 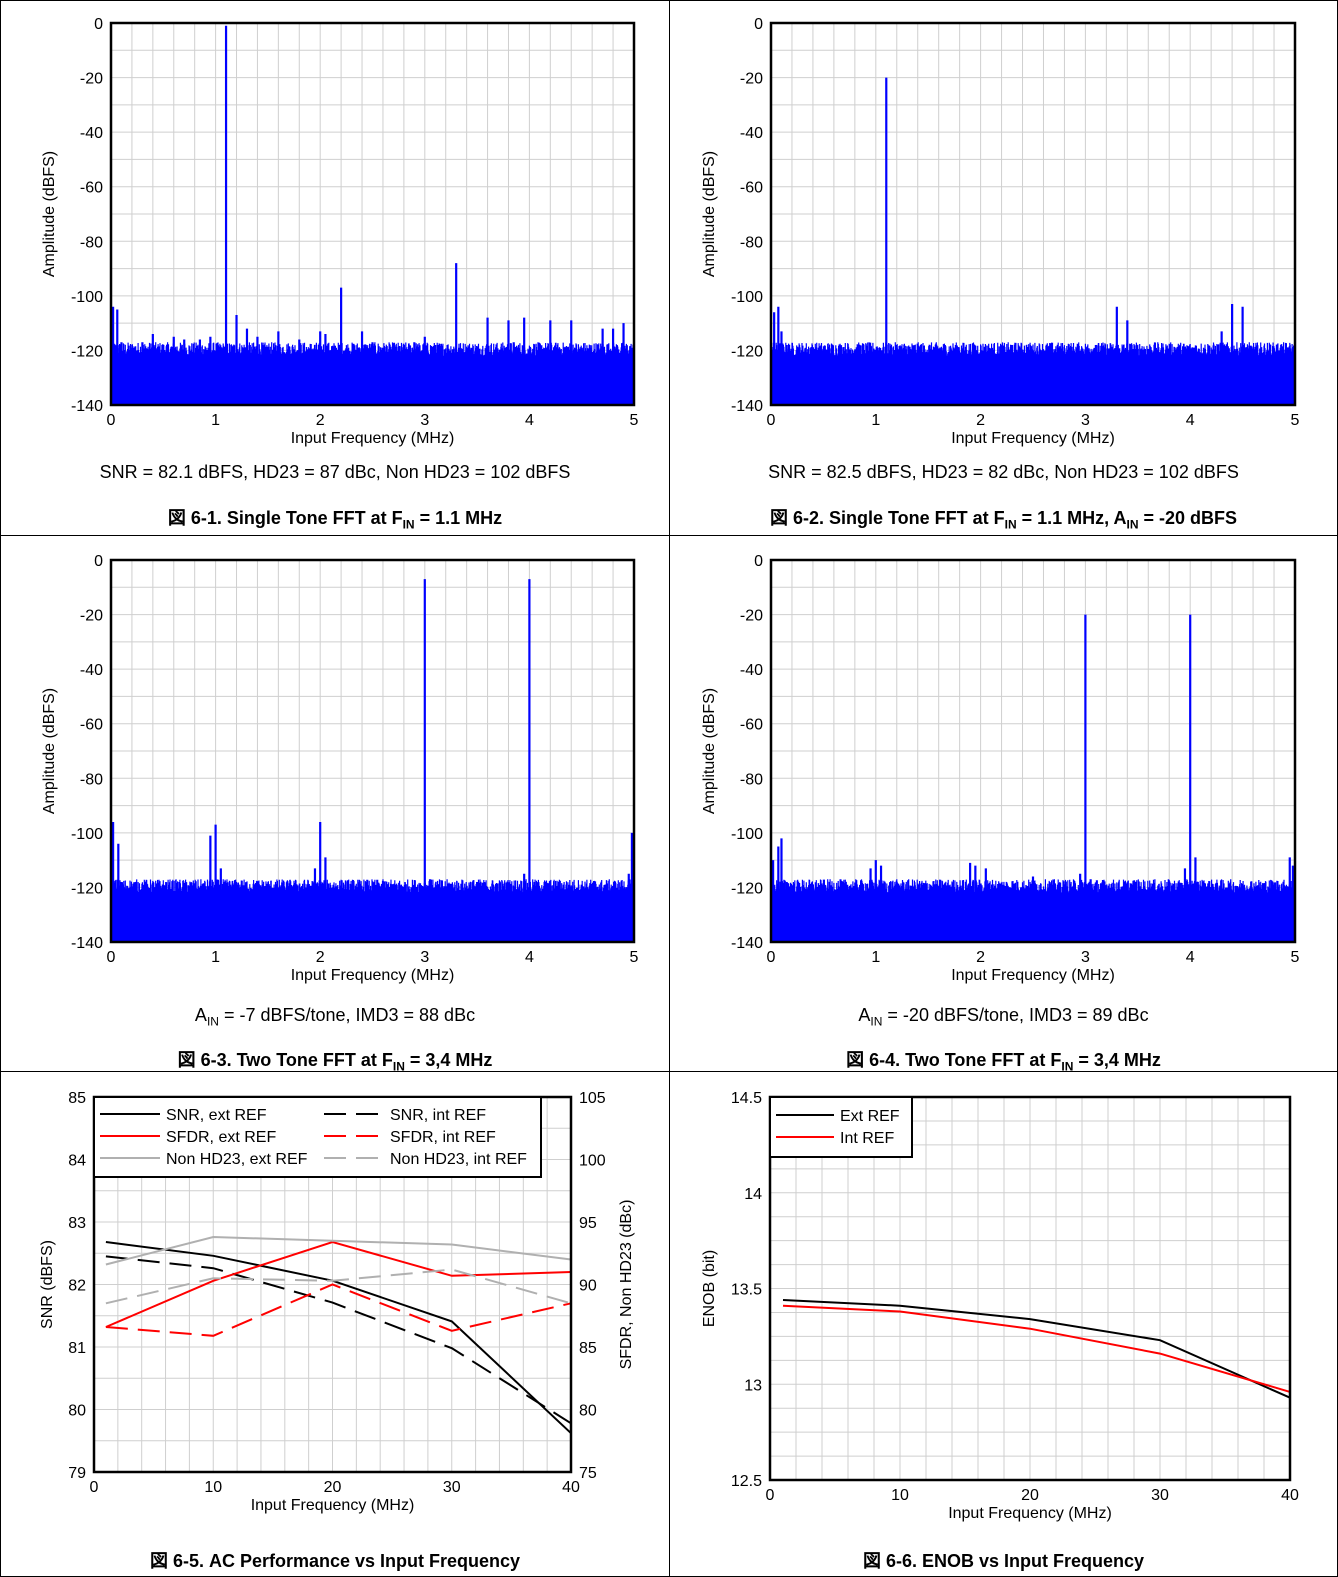 What do you see at coordinates (77, 1411) in the screenshot?
I see `y-tick-label: 80` at bounding box center [77, 1411].